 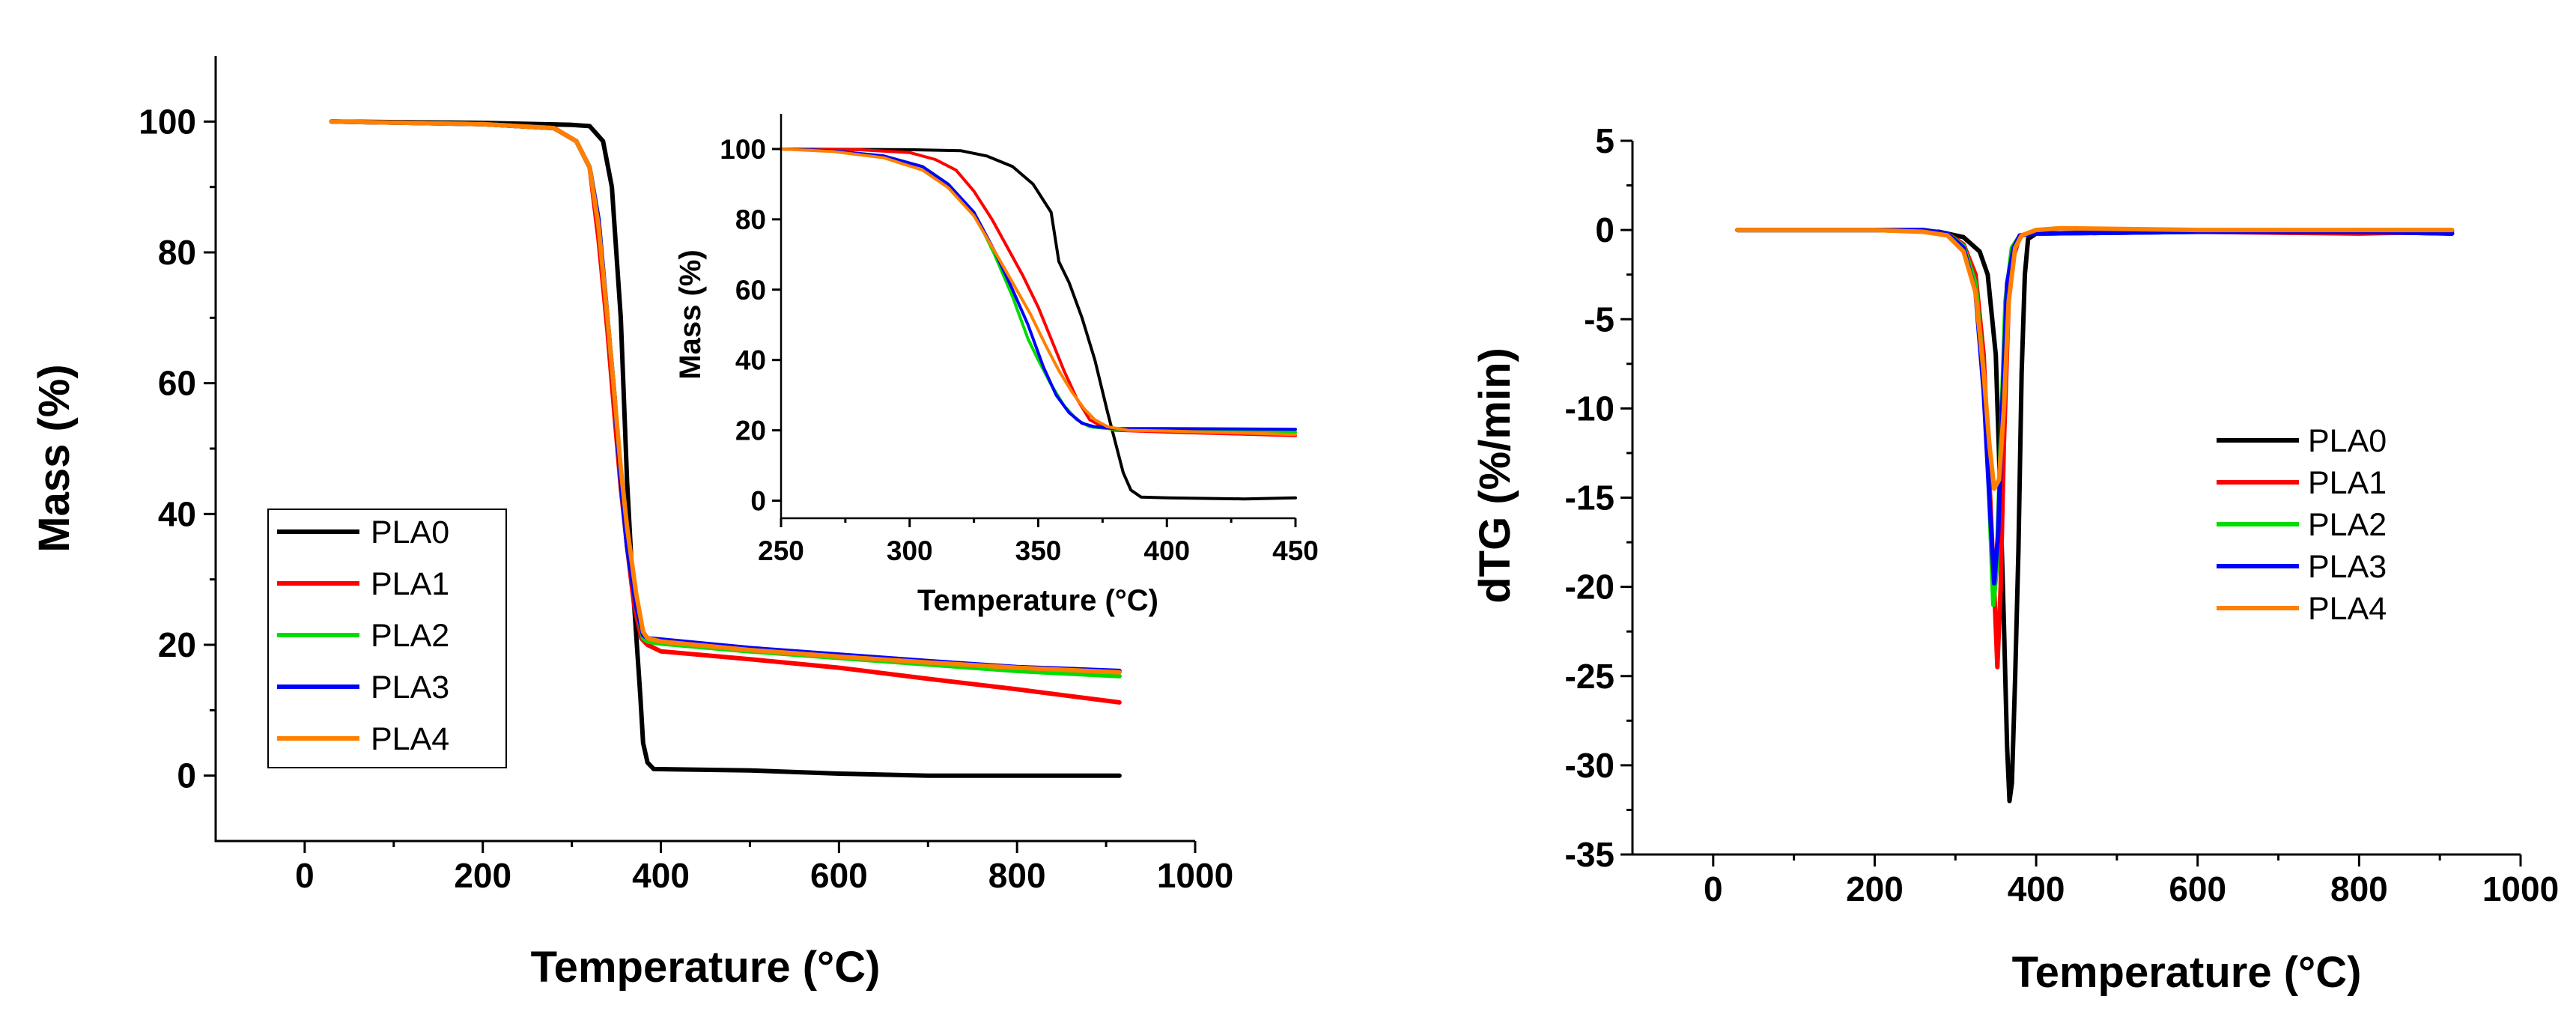 What do you see at coordinates (2347, 525) in the screenshot?
I see `dtg-legend-label-pla2: PLA2` at bounding box center [2347, 525].